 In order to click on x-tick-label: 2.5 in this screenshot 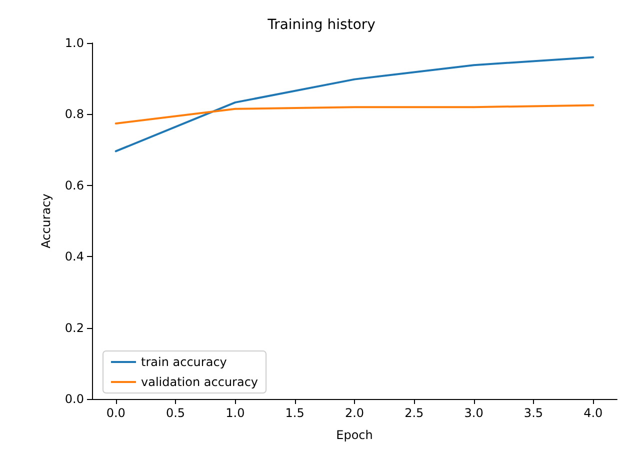, I will do `click(414, 413)`.